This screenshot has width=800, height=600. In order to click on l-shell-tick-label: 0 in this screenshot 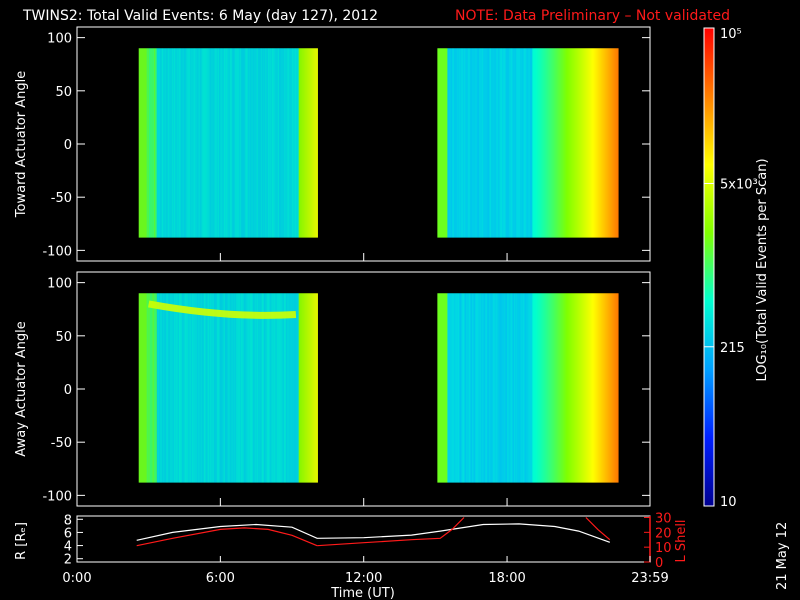, I will do `click(659, 563)`.